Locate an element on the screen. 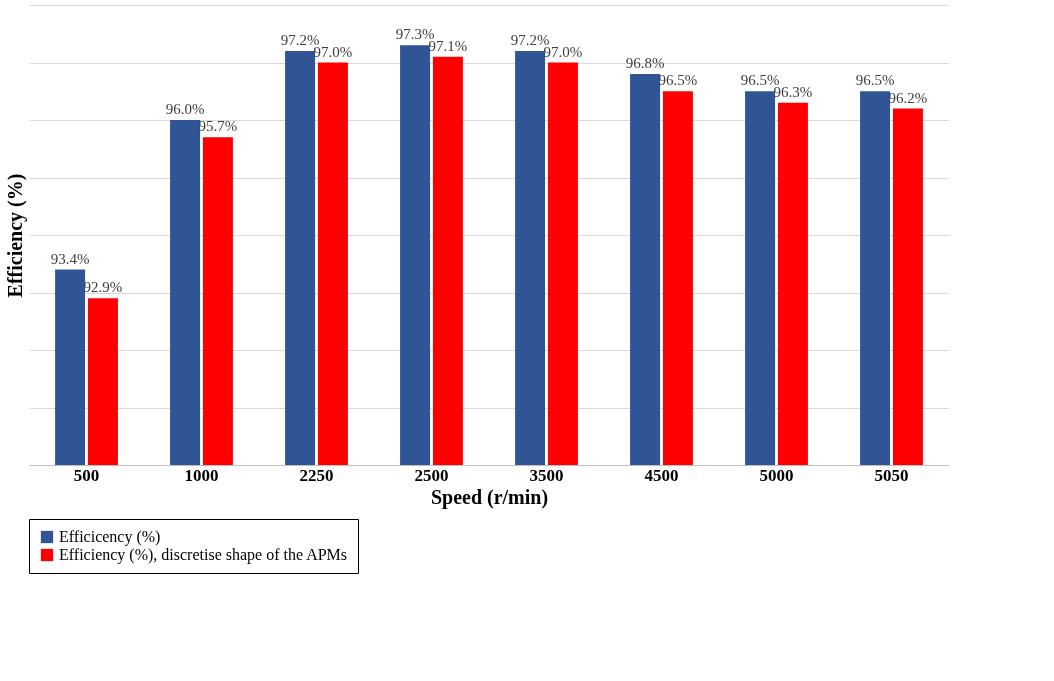 The height and width of the screenshot is (681, 1054). legend-label: Efficiency (%), discretise shape of the APMs is located at coordinates (203, 555).